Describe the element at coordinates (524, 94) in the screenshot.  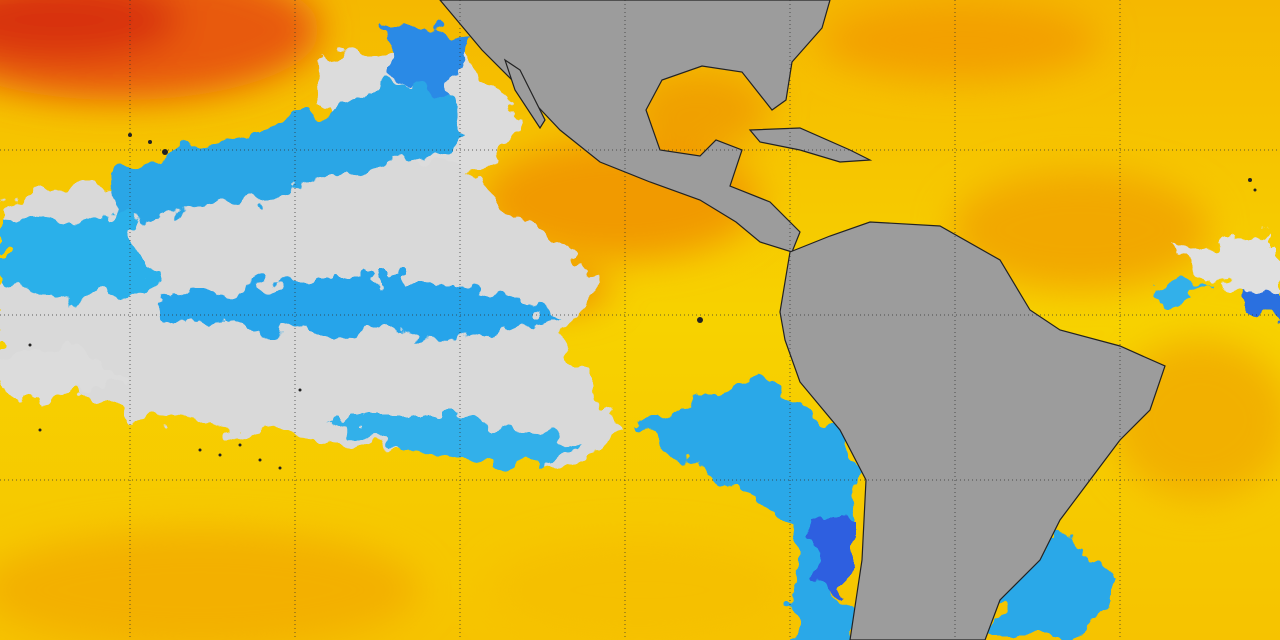
I see `baja-california` at that location.